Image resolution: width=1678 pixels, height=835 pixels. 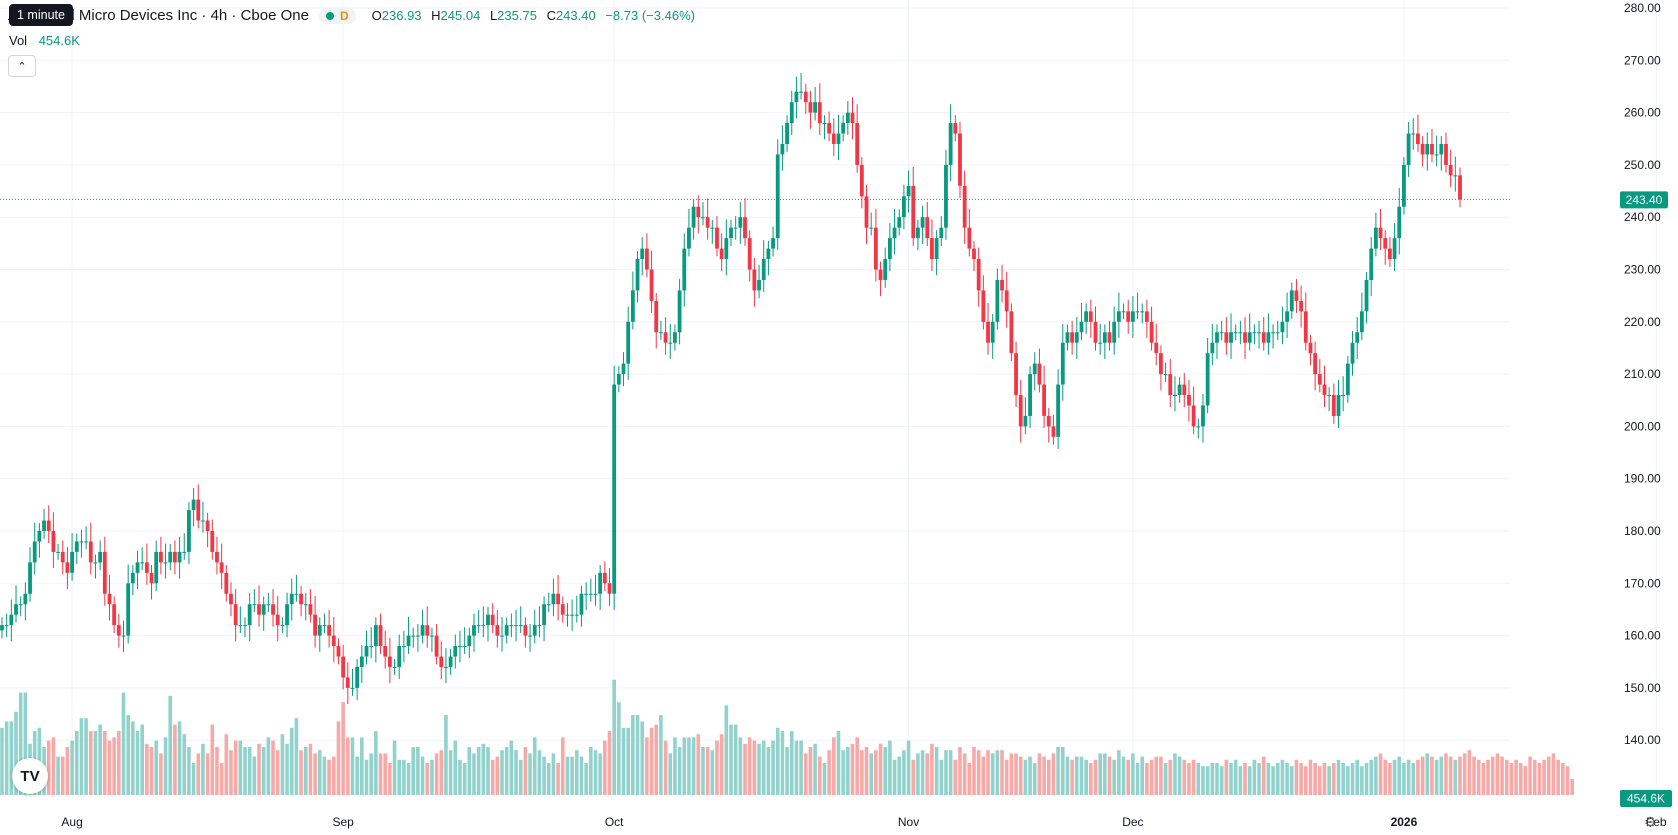 What do you see at coordinates (864, 822) in the screenshot?
I see `time-axis: Aug Sep Oct Nov Dec 2026 Feb` at bounding box center [864, 822].